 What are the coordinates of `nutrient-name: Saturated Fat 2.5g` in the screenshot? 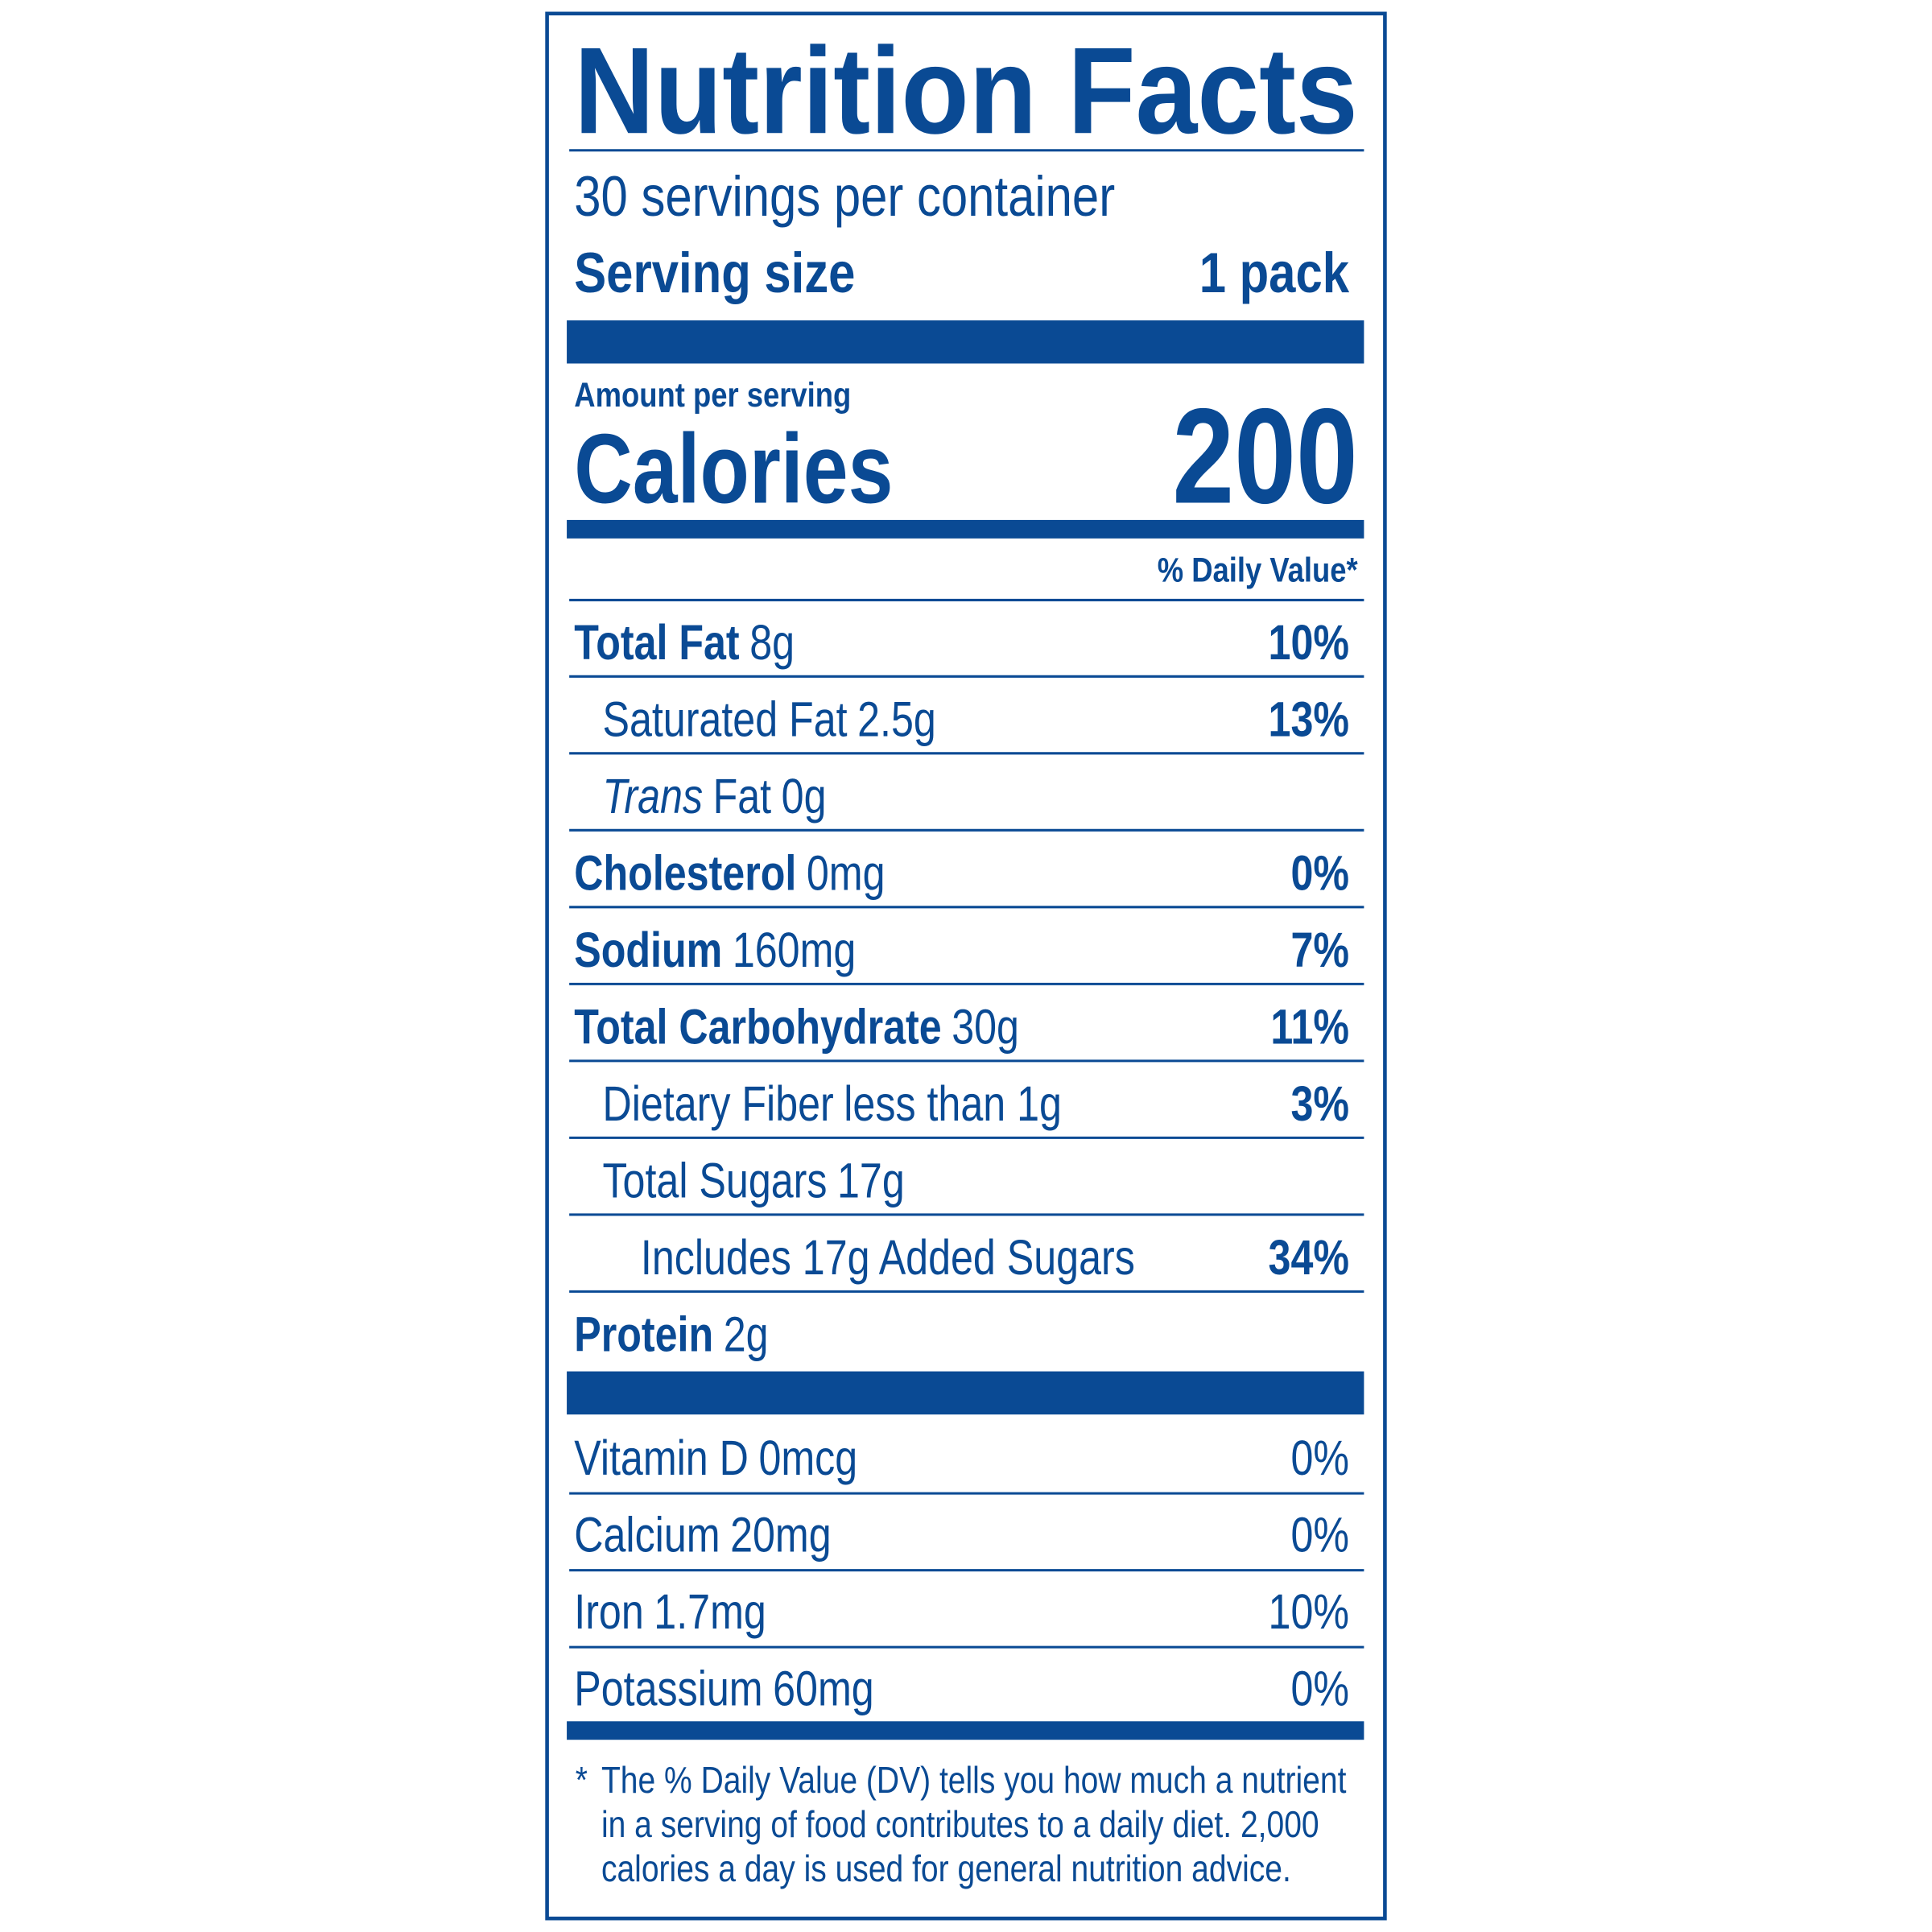 It's located at (768, 719).